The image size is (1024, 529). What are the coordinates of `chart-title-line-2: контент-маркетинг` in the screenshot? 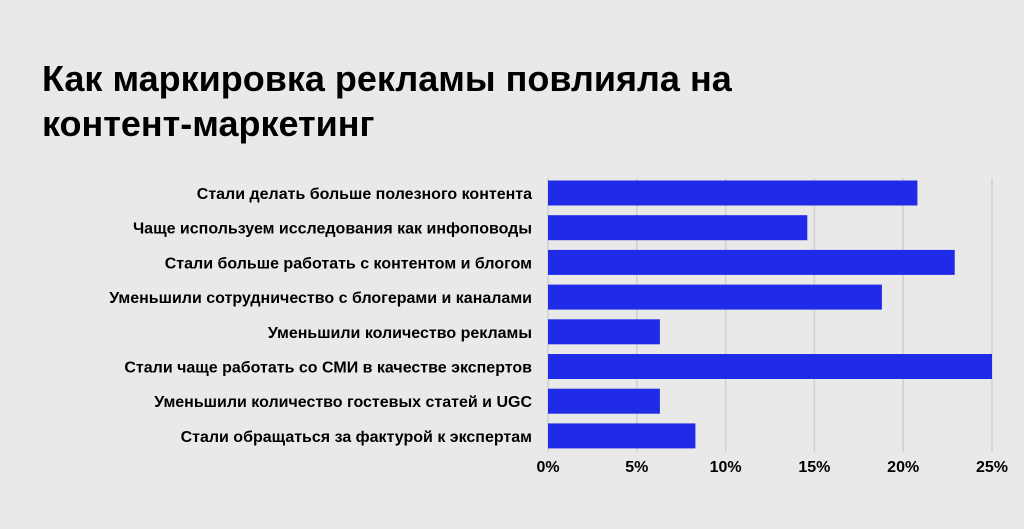 It's located at (208, 123).